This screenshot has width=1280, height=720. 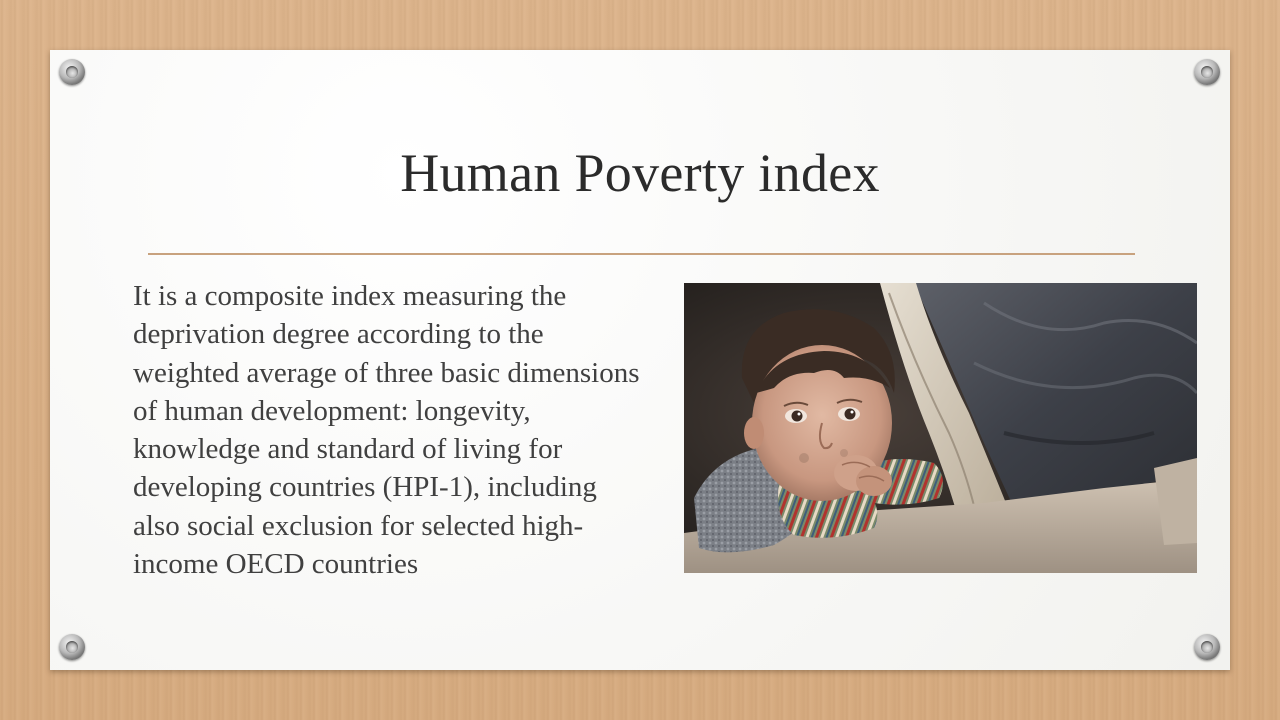 What do you see at coordinates (641, 254) in the screenshot?
I see `title-divider` at bounding box center [641, 254].